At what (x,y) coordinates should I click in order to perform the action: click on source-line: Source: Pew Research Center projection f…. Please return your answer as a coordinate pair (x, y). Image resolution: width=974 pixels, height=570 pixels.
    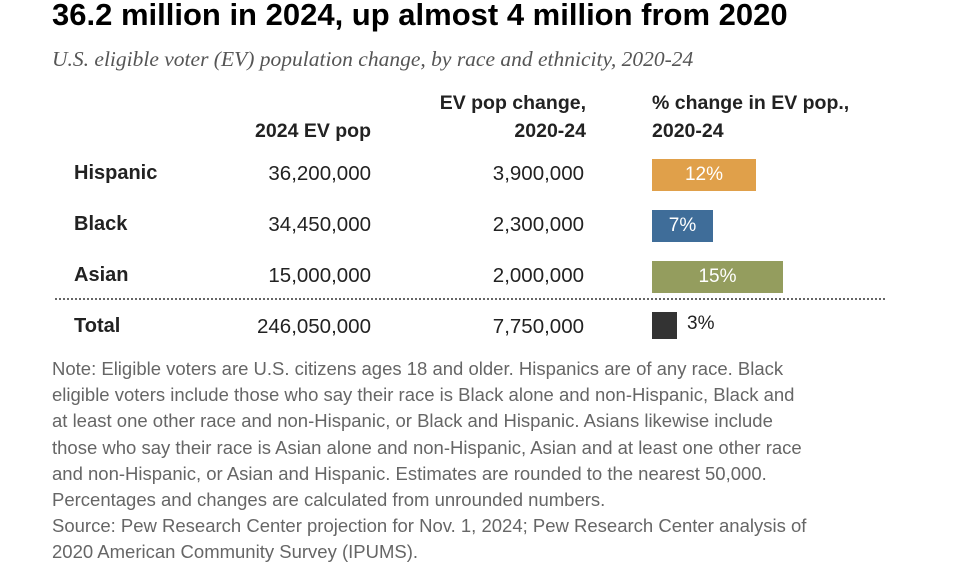
    Looking at the image, I should click on (429, 526).